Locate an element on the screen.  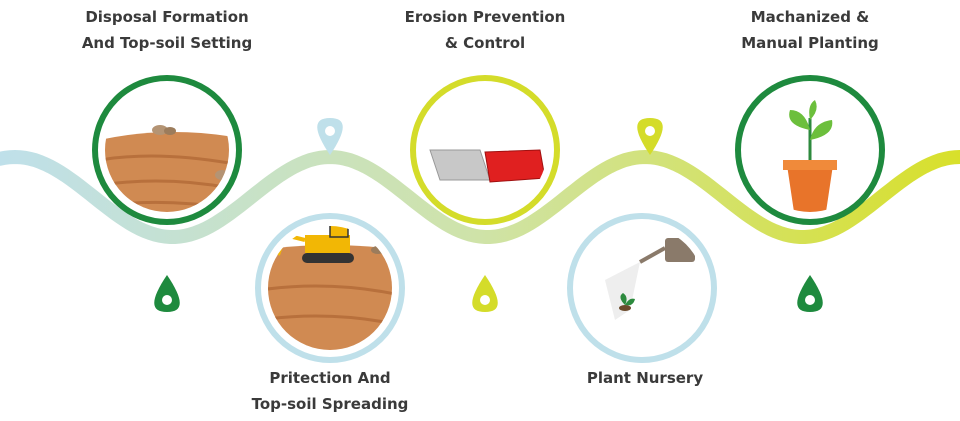
step-label: & Control is located at coordinates (485, 43).